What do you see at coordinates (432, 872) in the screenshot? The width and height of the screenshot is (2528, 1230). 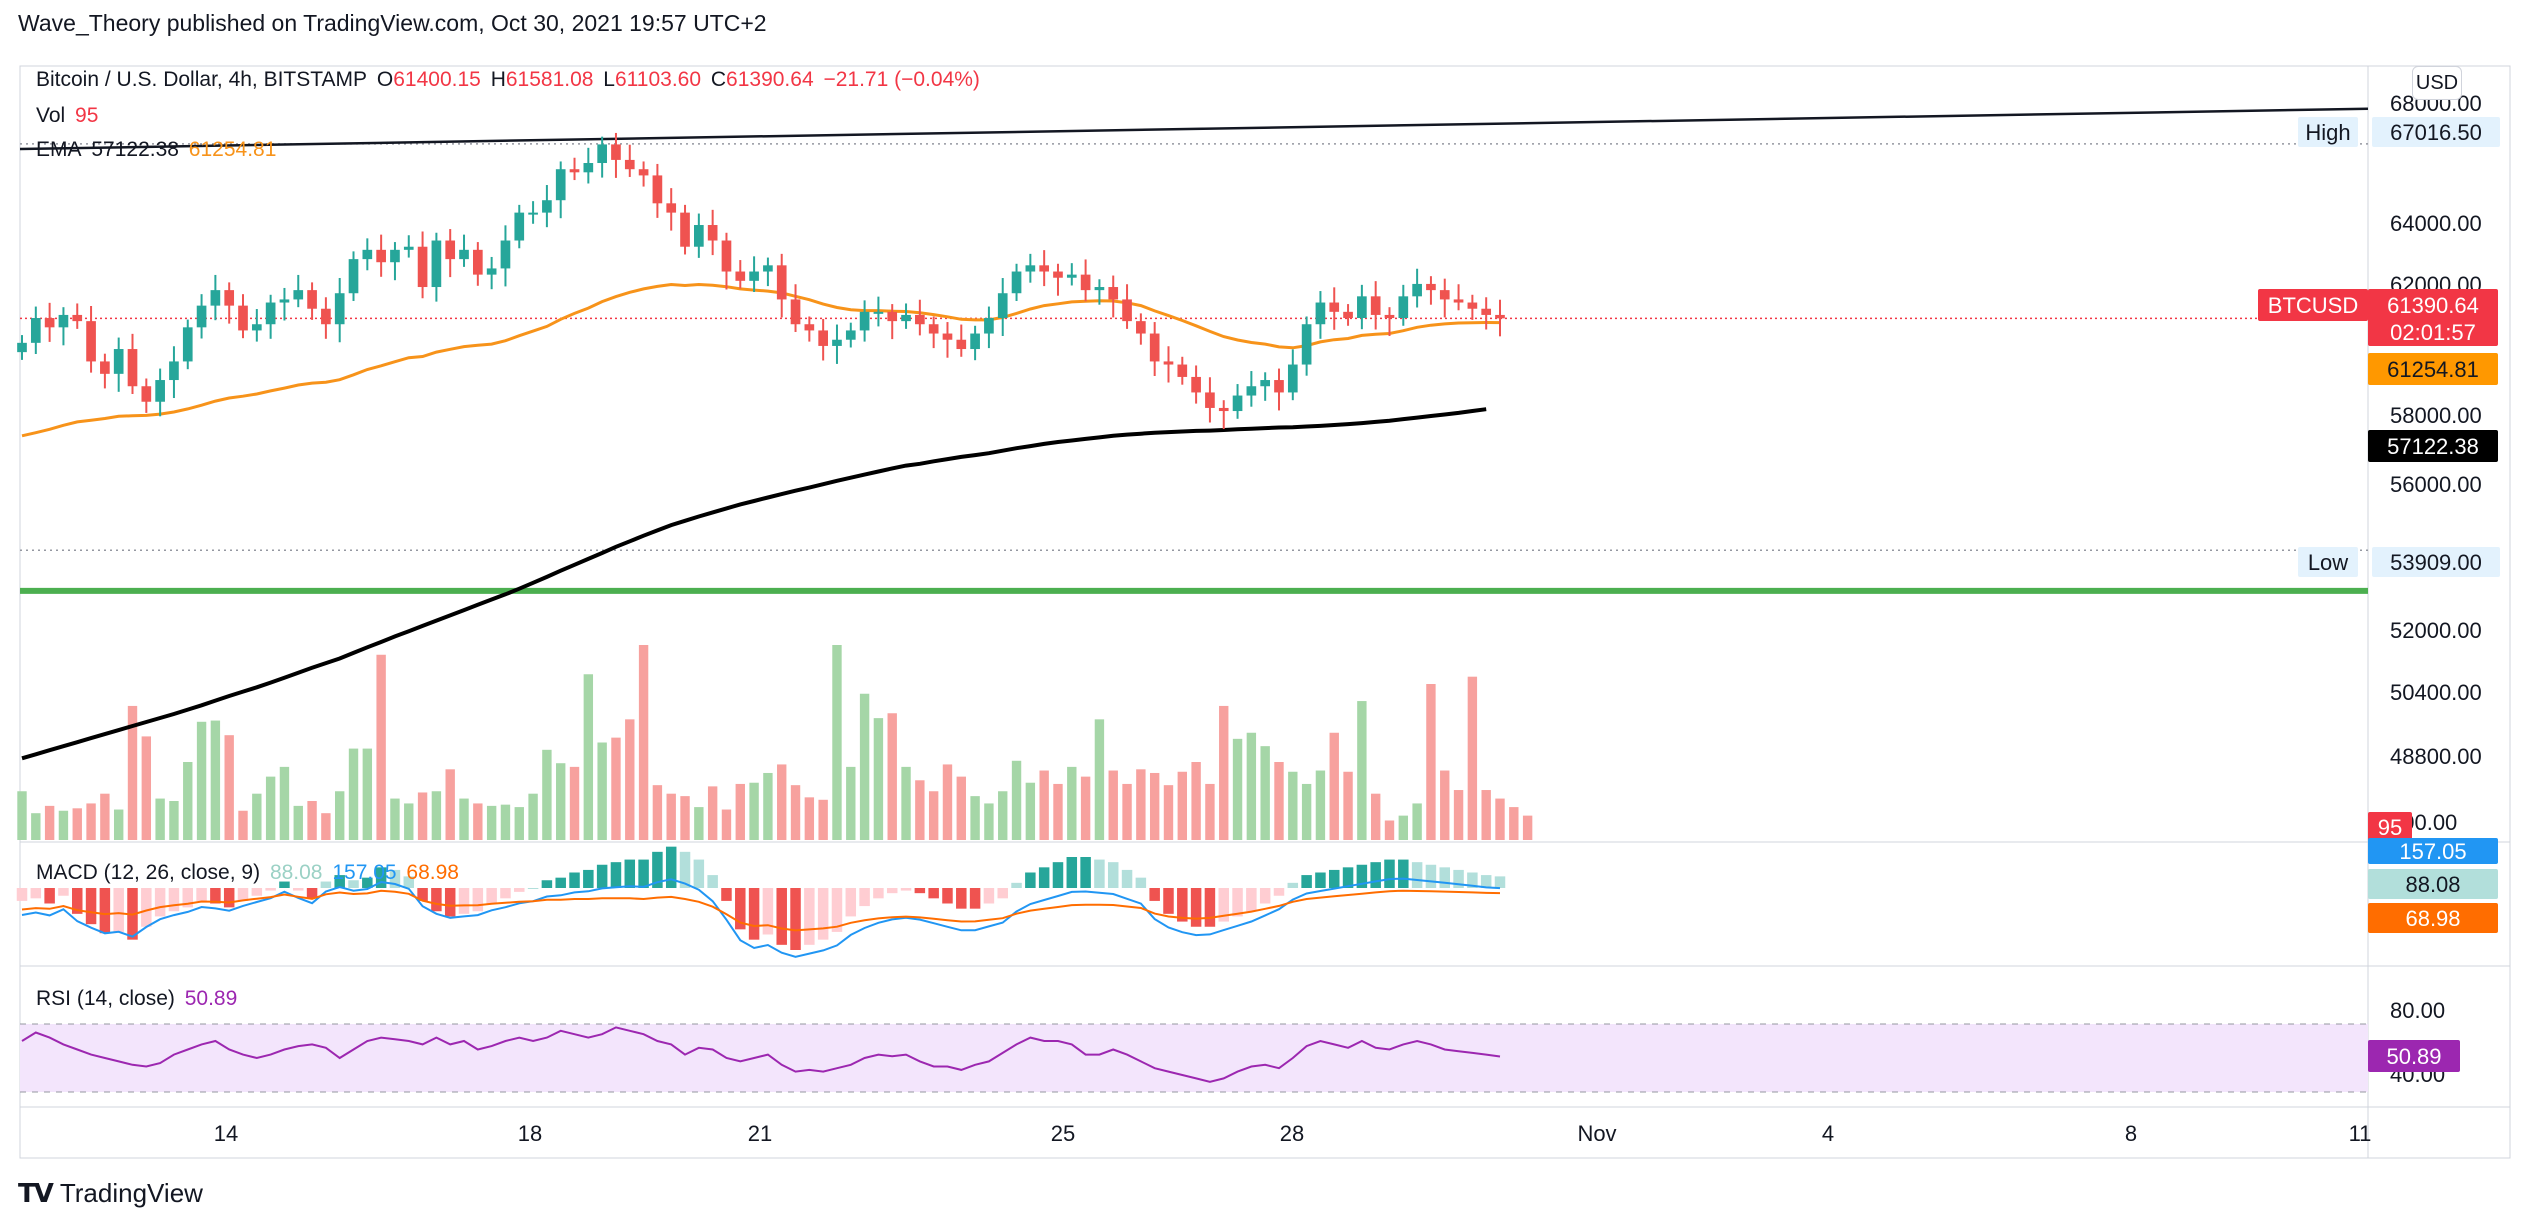 I see `macd-signal-value: 68.98` at bounding box center [432, 872].